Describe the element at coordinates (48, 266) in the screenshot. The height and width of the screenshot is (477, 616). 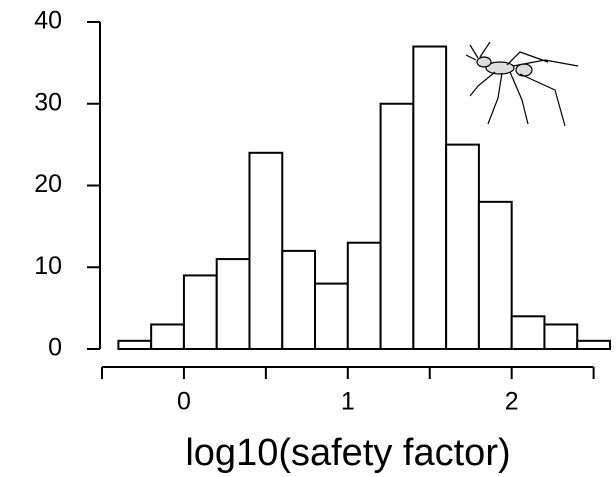
I see `y-tick-label: 10` at that location.